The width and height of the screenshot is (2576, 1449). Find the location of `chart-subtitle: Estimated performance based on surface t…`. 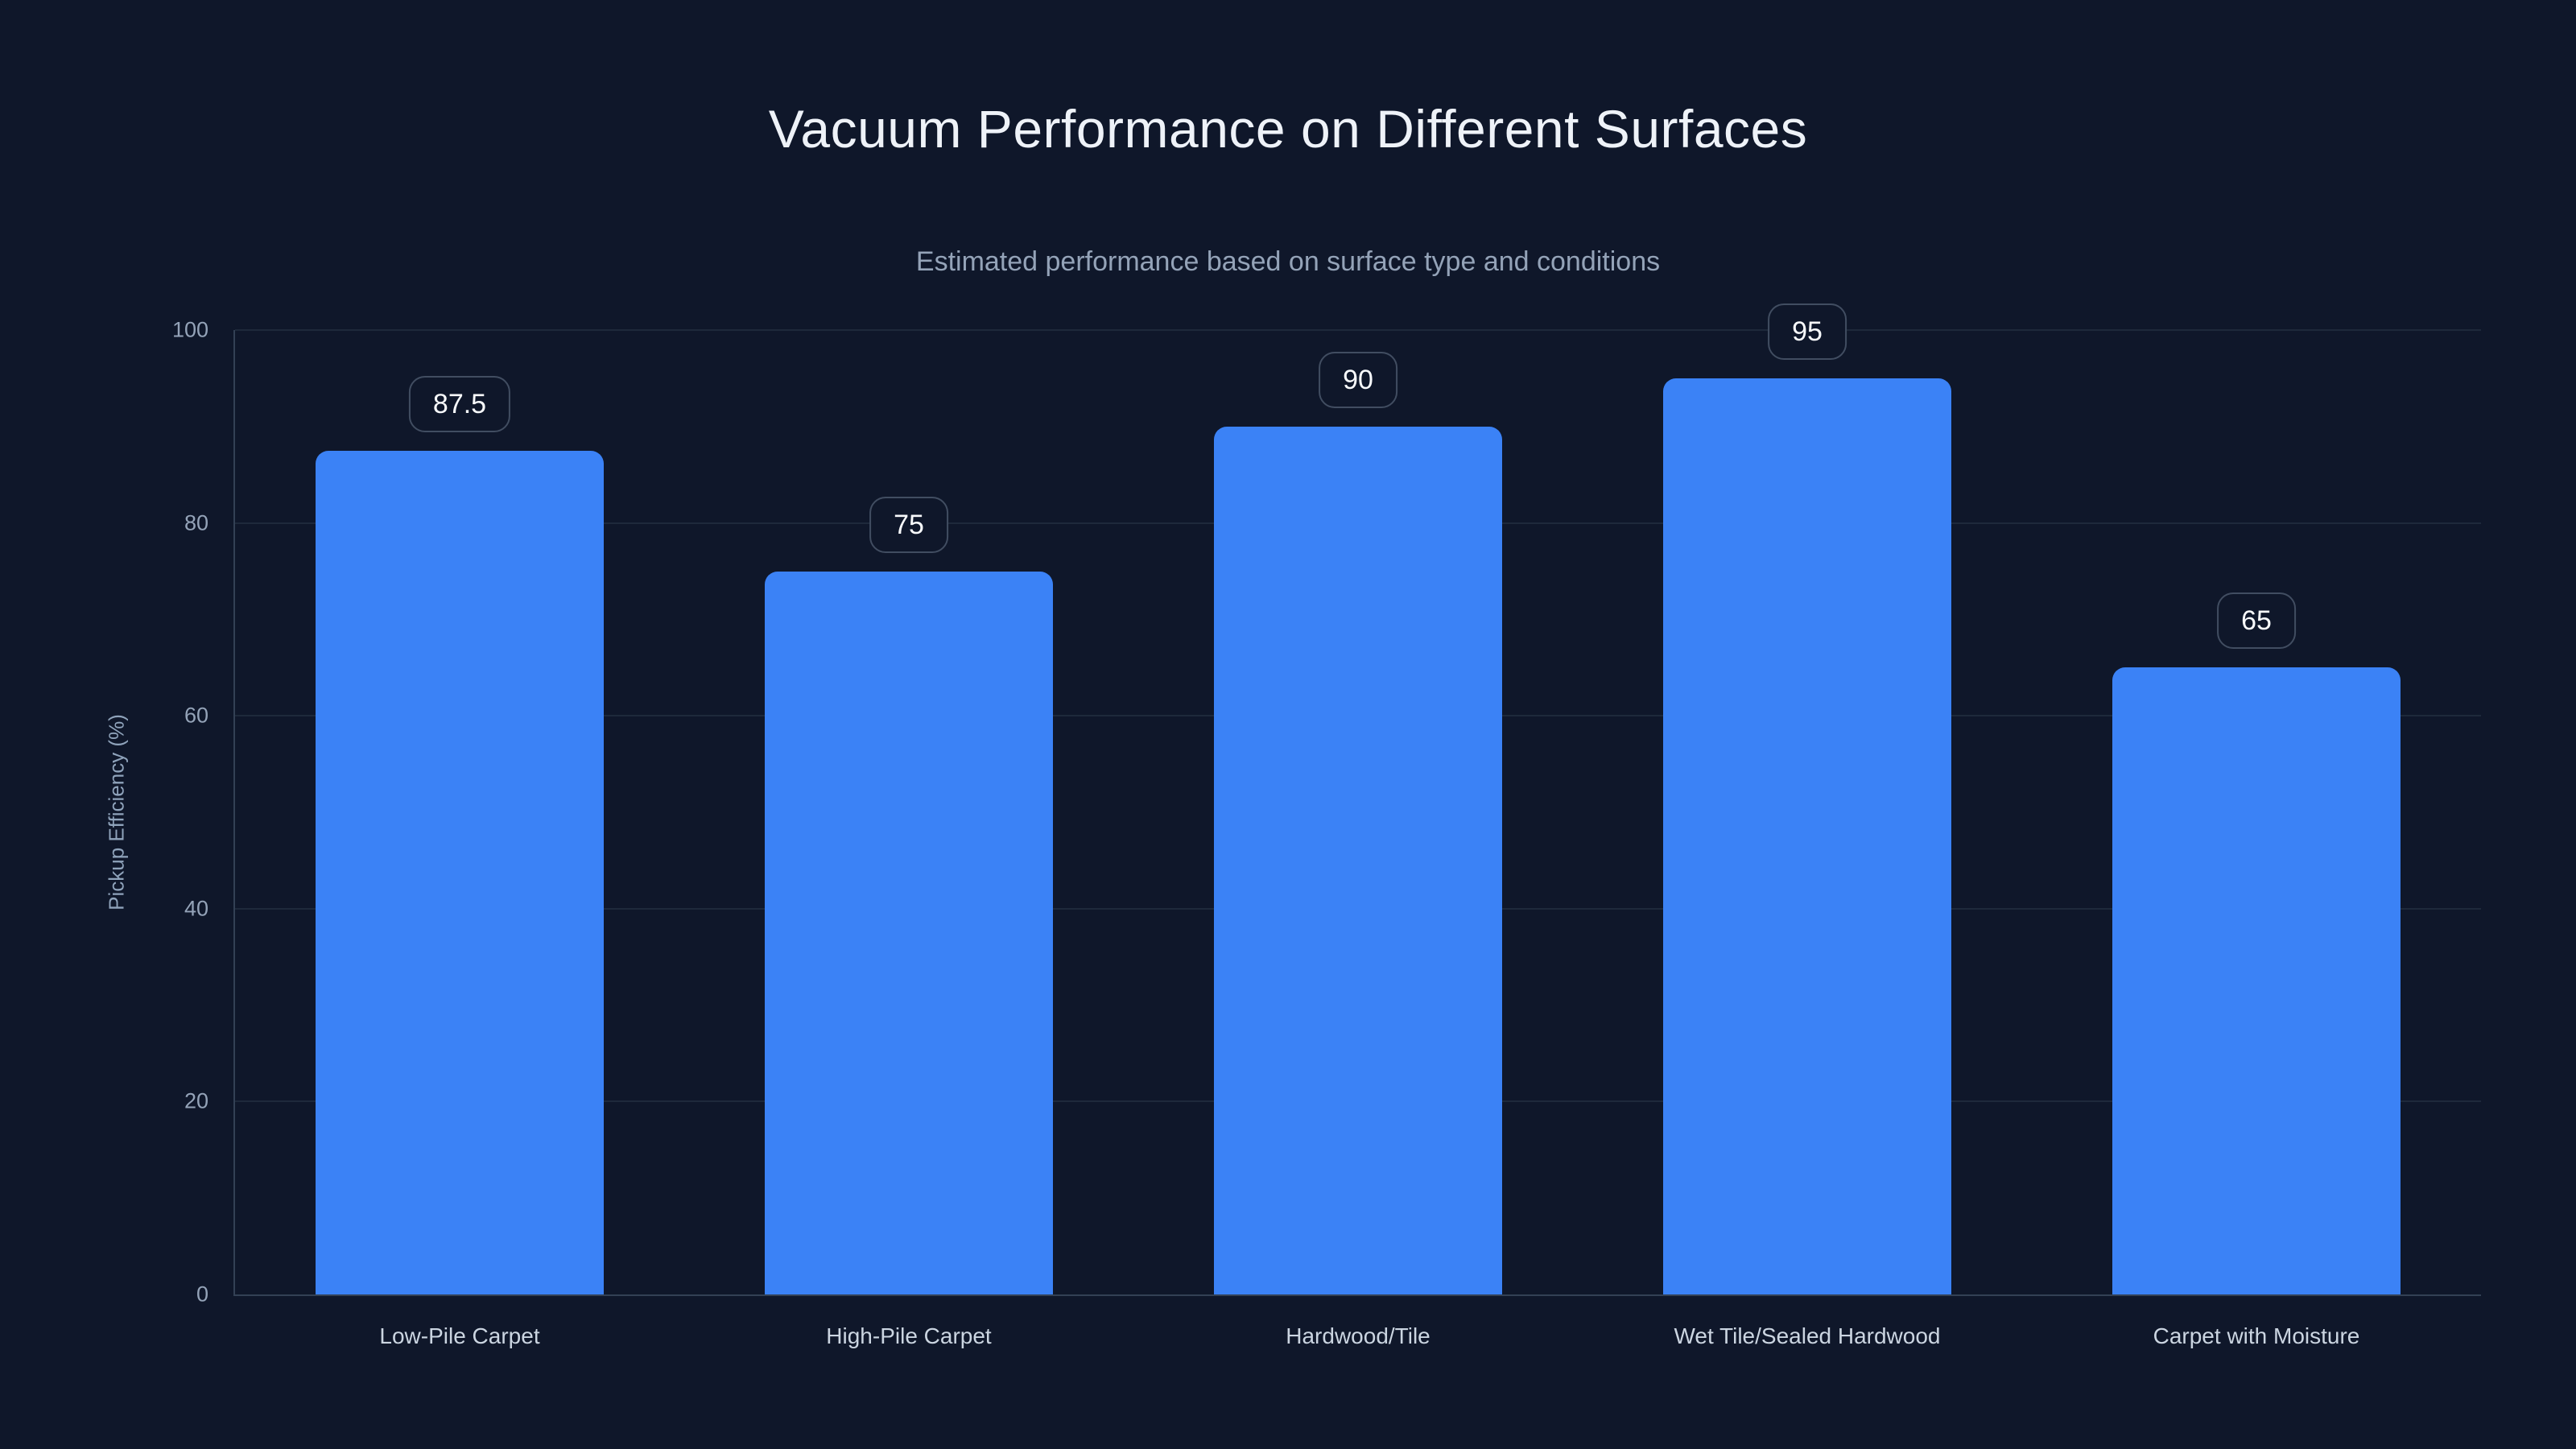

chart-subtitle: Estimated performance based on surface t… is located at coordinates (1288, 261).